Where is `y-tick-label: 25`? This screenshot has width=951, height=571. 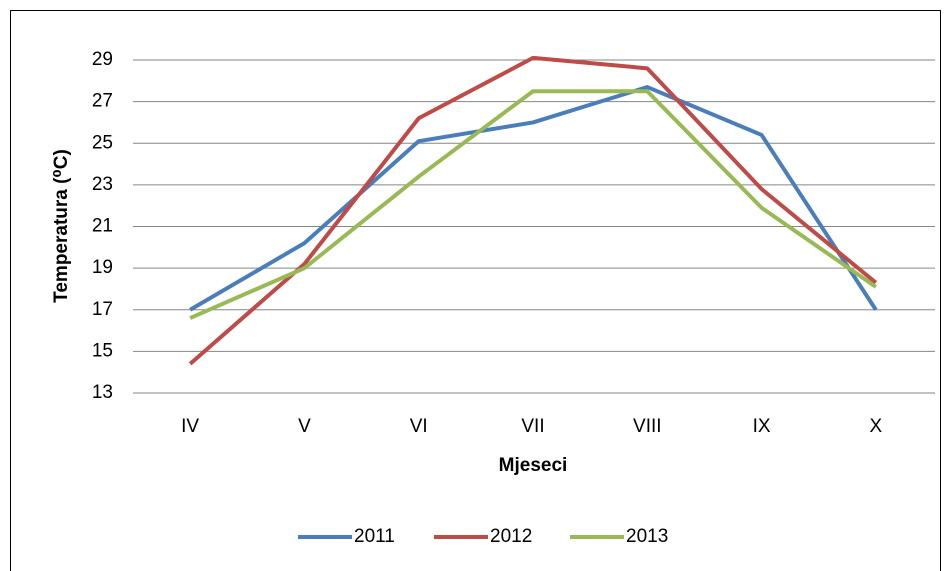 y-tick-label: 25 is located at coordinates (102, 142).